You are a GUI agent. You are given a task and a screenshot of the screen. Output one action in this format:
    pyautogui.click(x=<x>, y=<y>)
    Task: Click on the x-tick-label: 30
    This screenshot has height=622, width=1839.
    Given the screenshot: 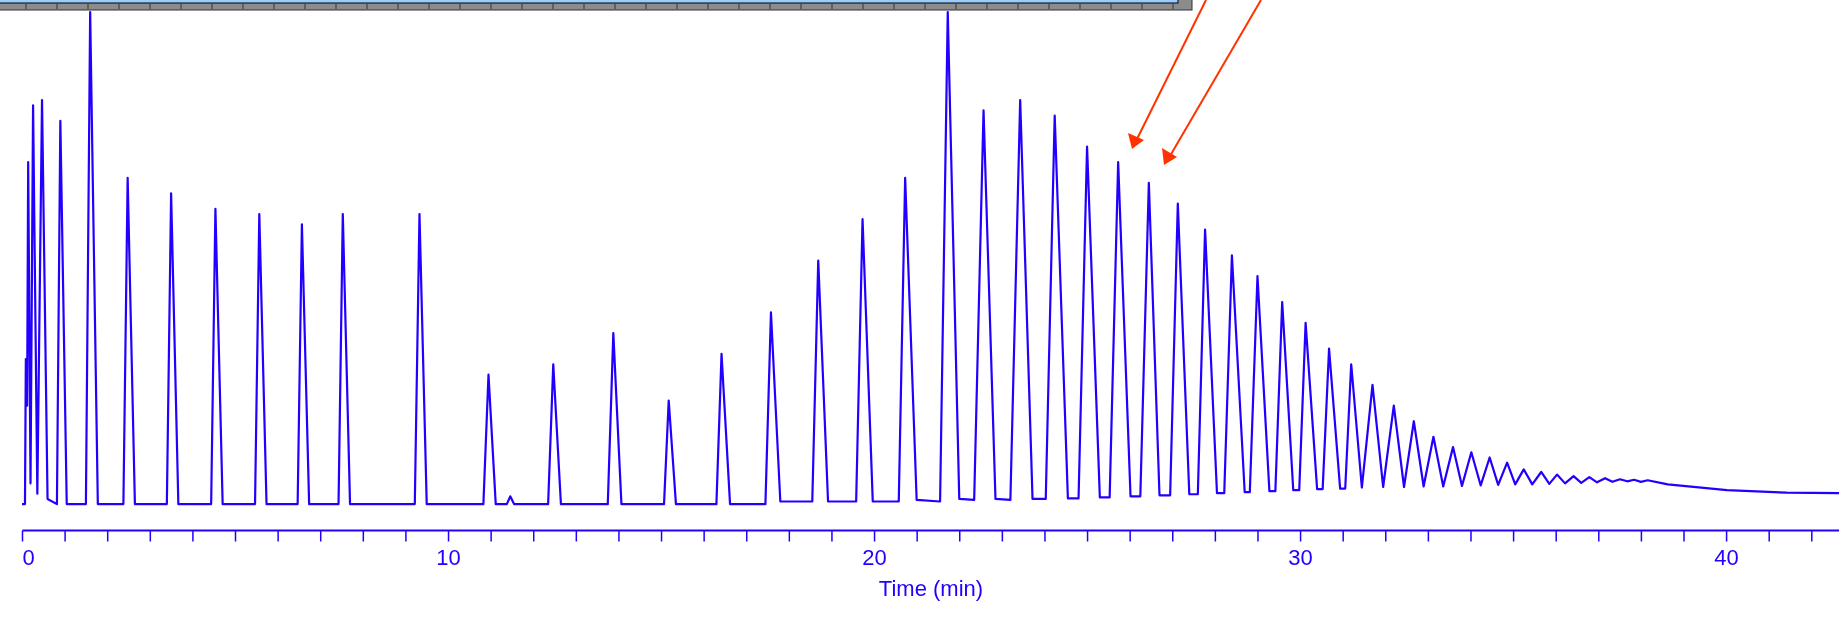 What is the action you would take?
    pyautogui.click(x=1300, y=557)
    